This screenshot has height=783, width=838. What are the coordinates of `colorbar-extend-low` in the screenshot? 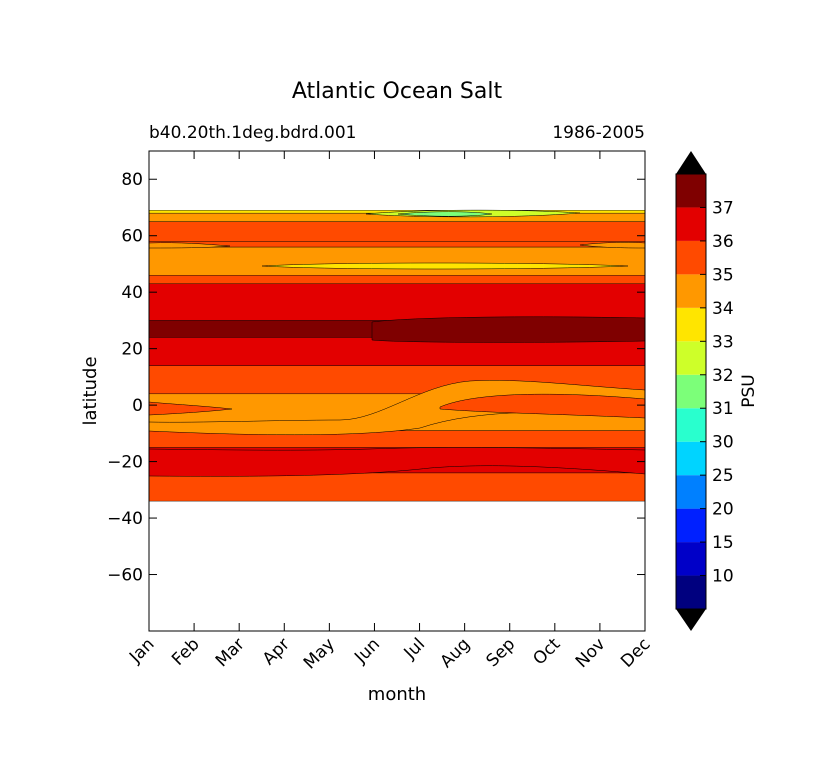 It's located at (691, 620).